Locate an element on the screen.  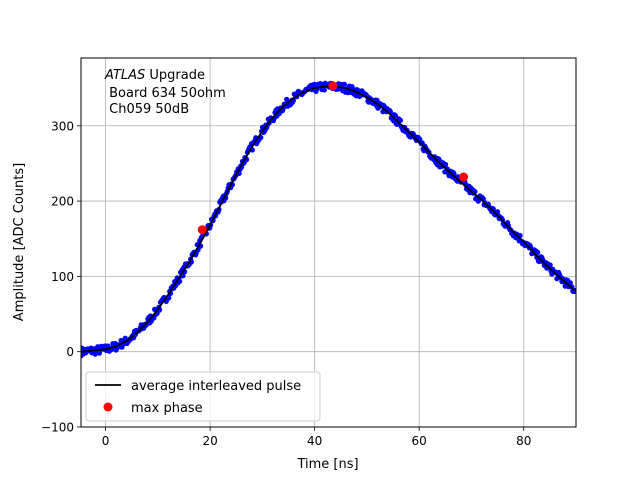
annotation-line-2: Board 634 50ohm is located at coordinates (165, 93).